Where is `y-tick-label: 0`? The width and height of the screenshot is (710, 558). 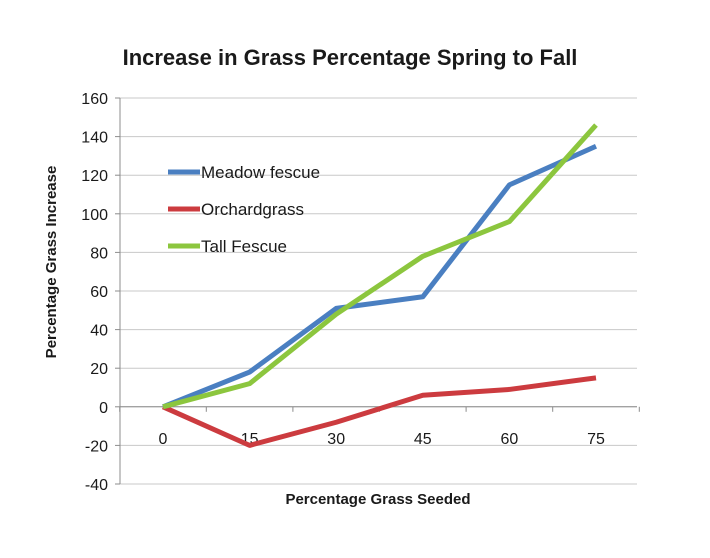
y-tick-label: 0 is located at coordinates (103, 408).